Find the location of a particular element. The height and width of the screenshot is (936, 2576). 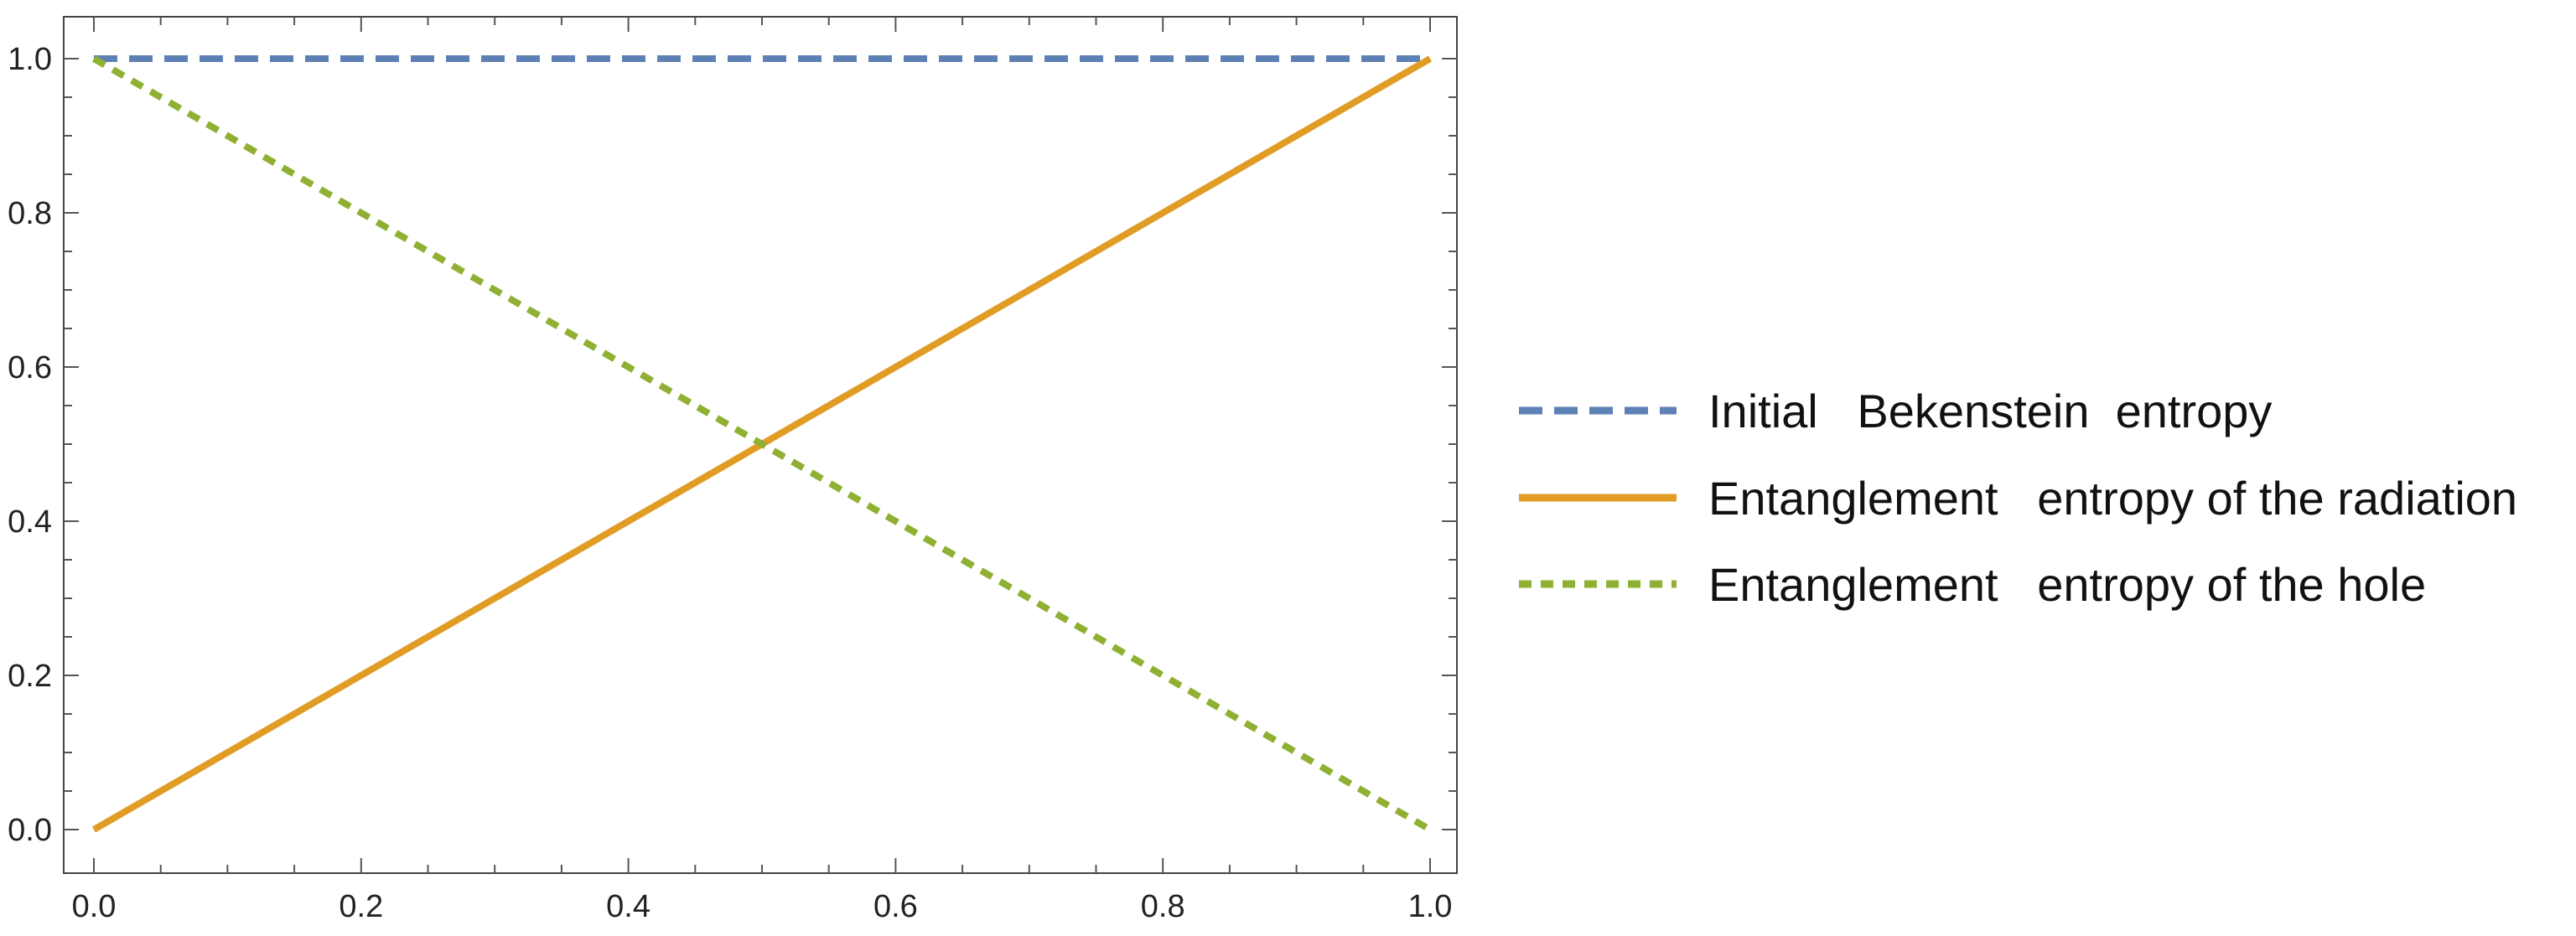

y-tick-label: 0.0 is located at coordinates (30, 830).